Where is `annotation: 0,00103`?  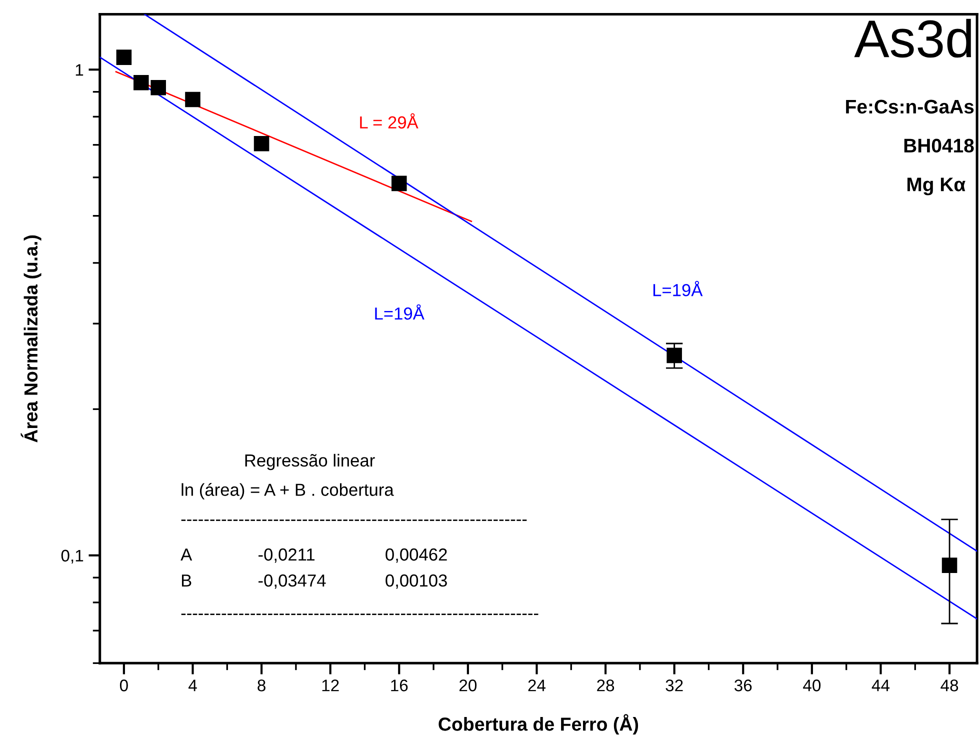
annotation: 0,00103 is located at coordinates (416, 581).